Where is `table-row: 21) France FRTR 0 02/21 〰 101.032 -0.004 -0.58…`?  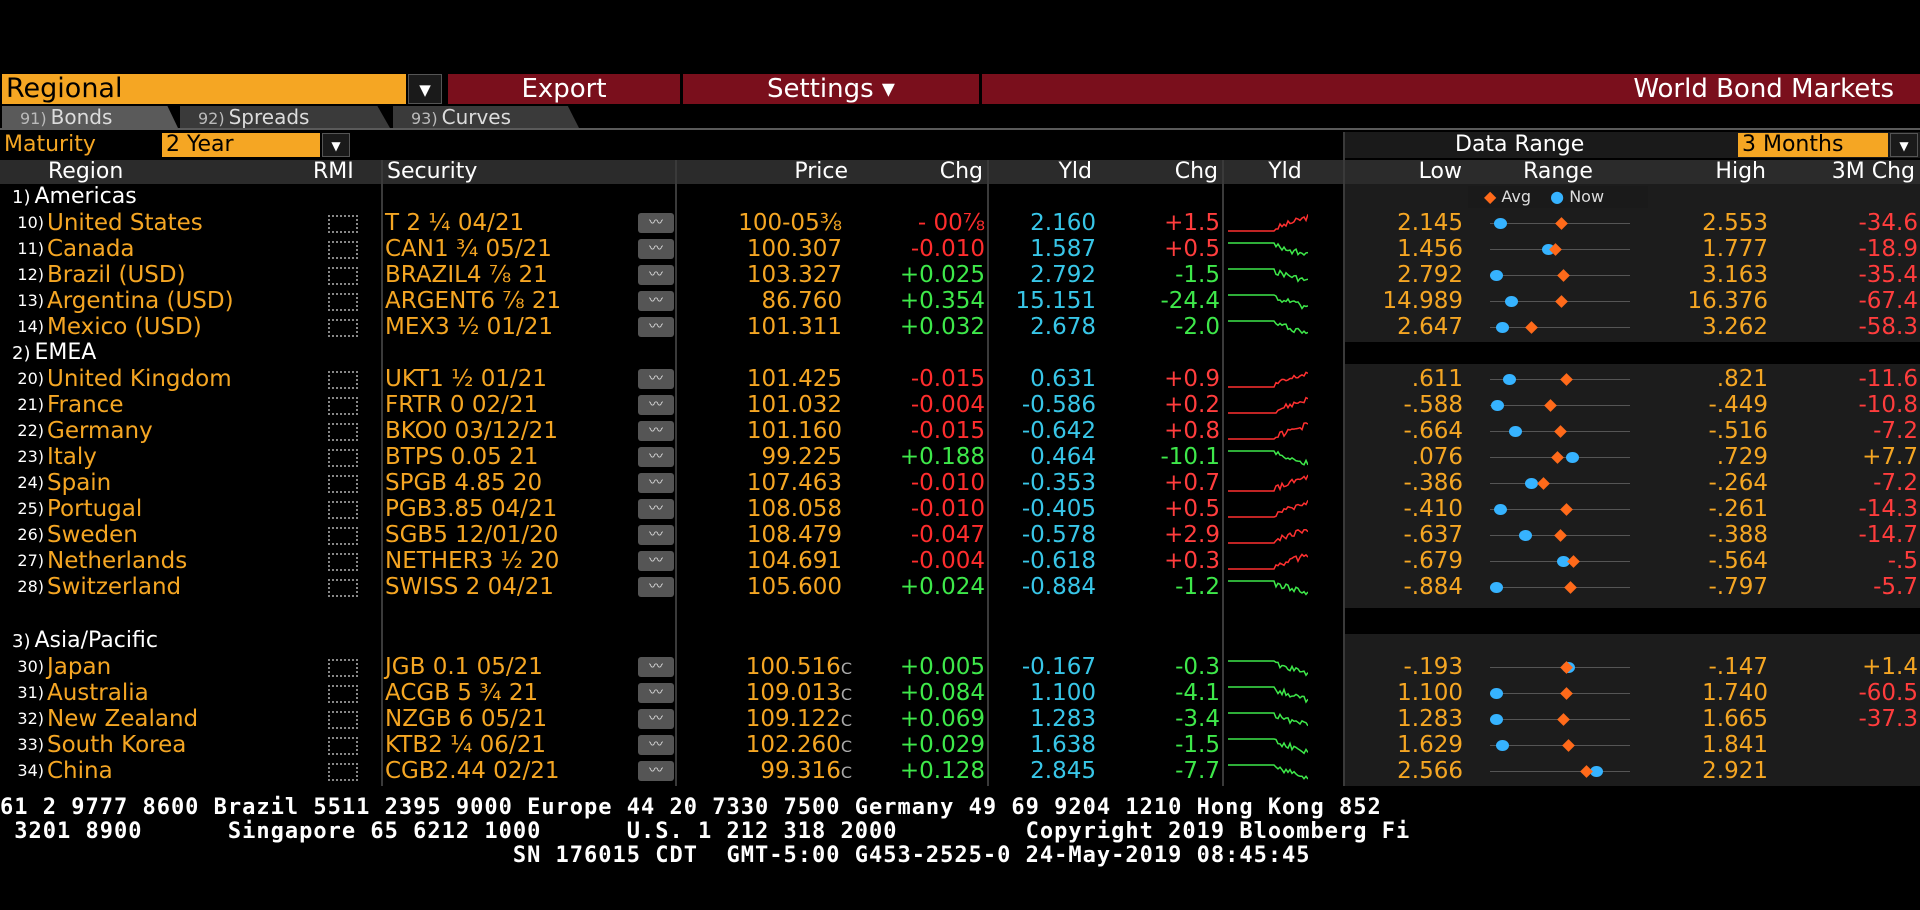 table-row: 21) France FRTR 0 02/21 〰 101.032 -0.004 -0.58… is located at coordinates (960, 405).